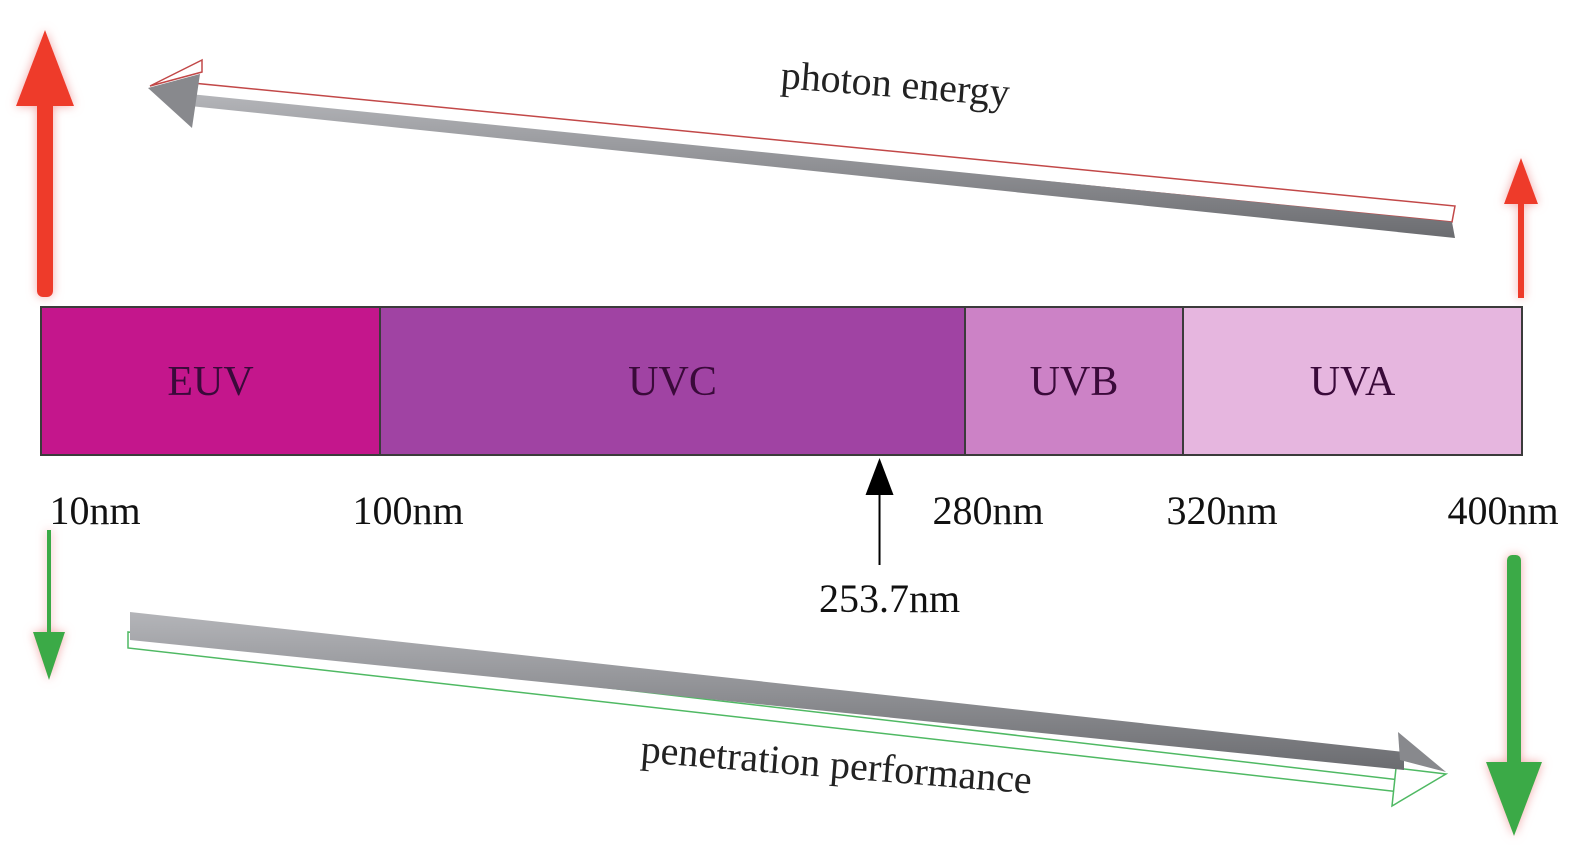 Image resolution: width=1575 pixels, height=864 pixels. I want to click on tick-label-4: 400nm, so click(1502, 510).